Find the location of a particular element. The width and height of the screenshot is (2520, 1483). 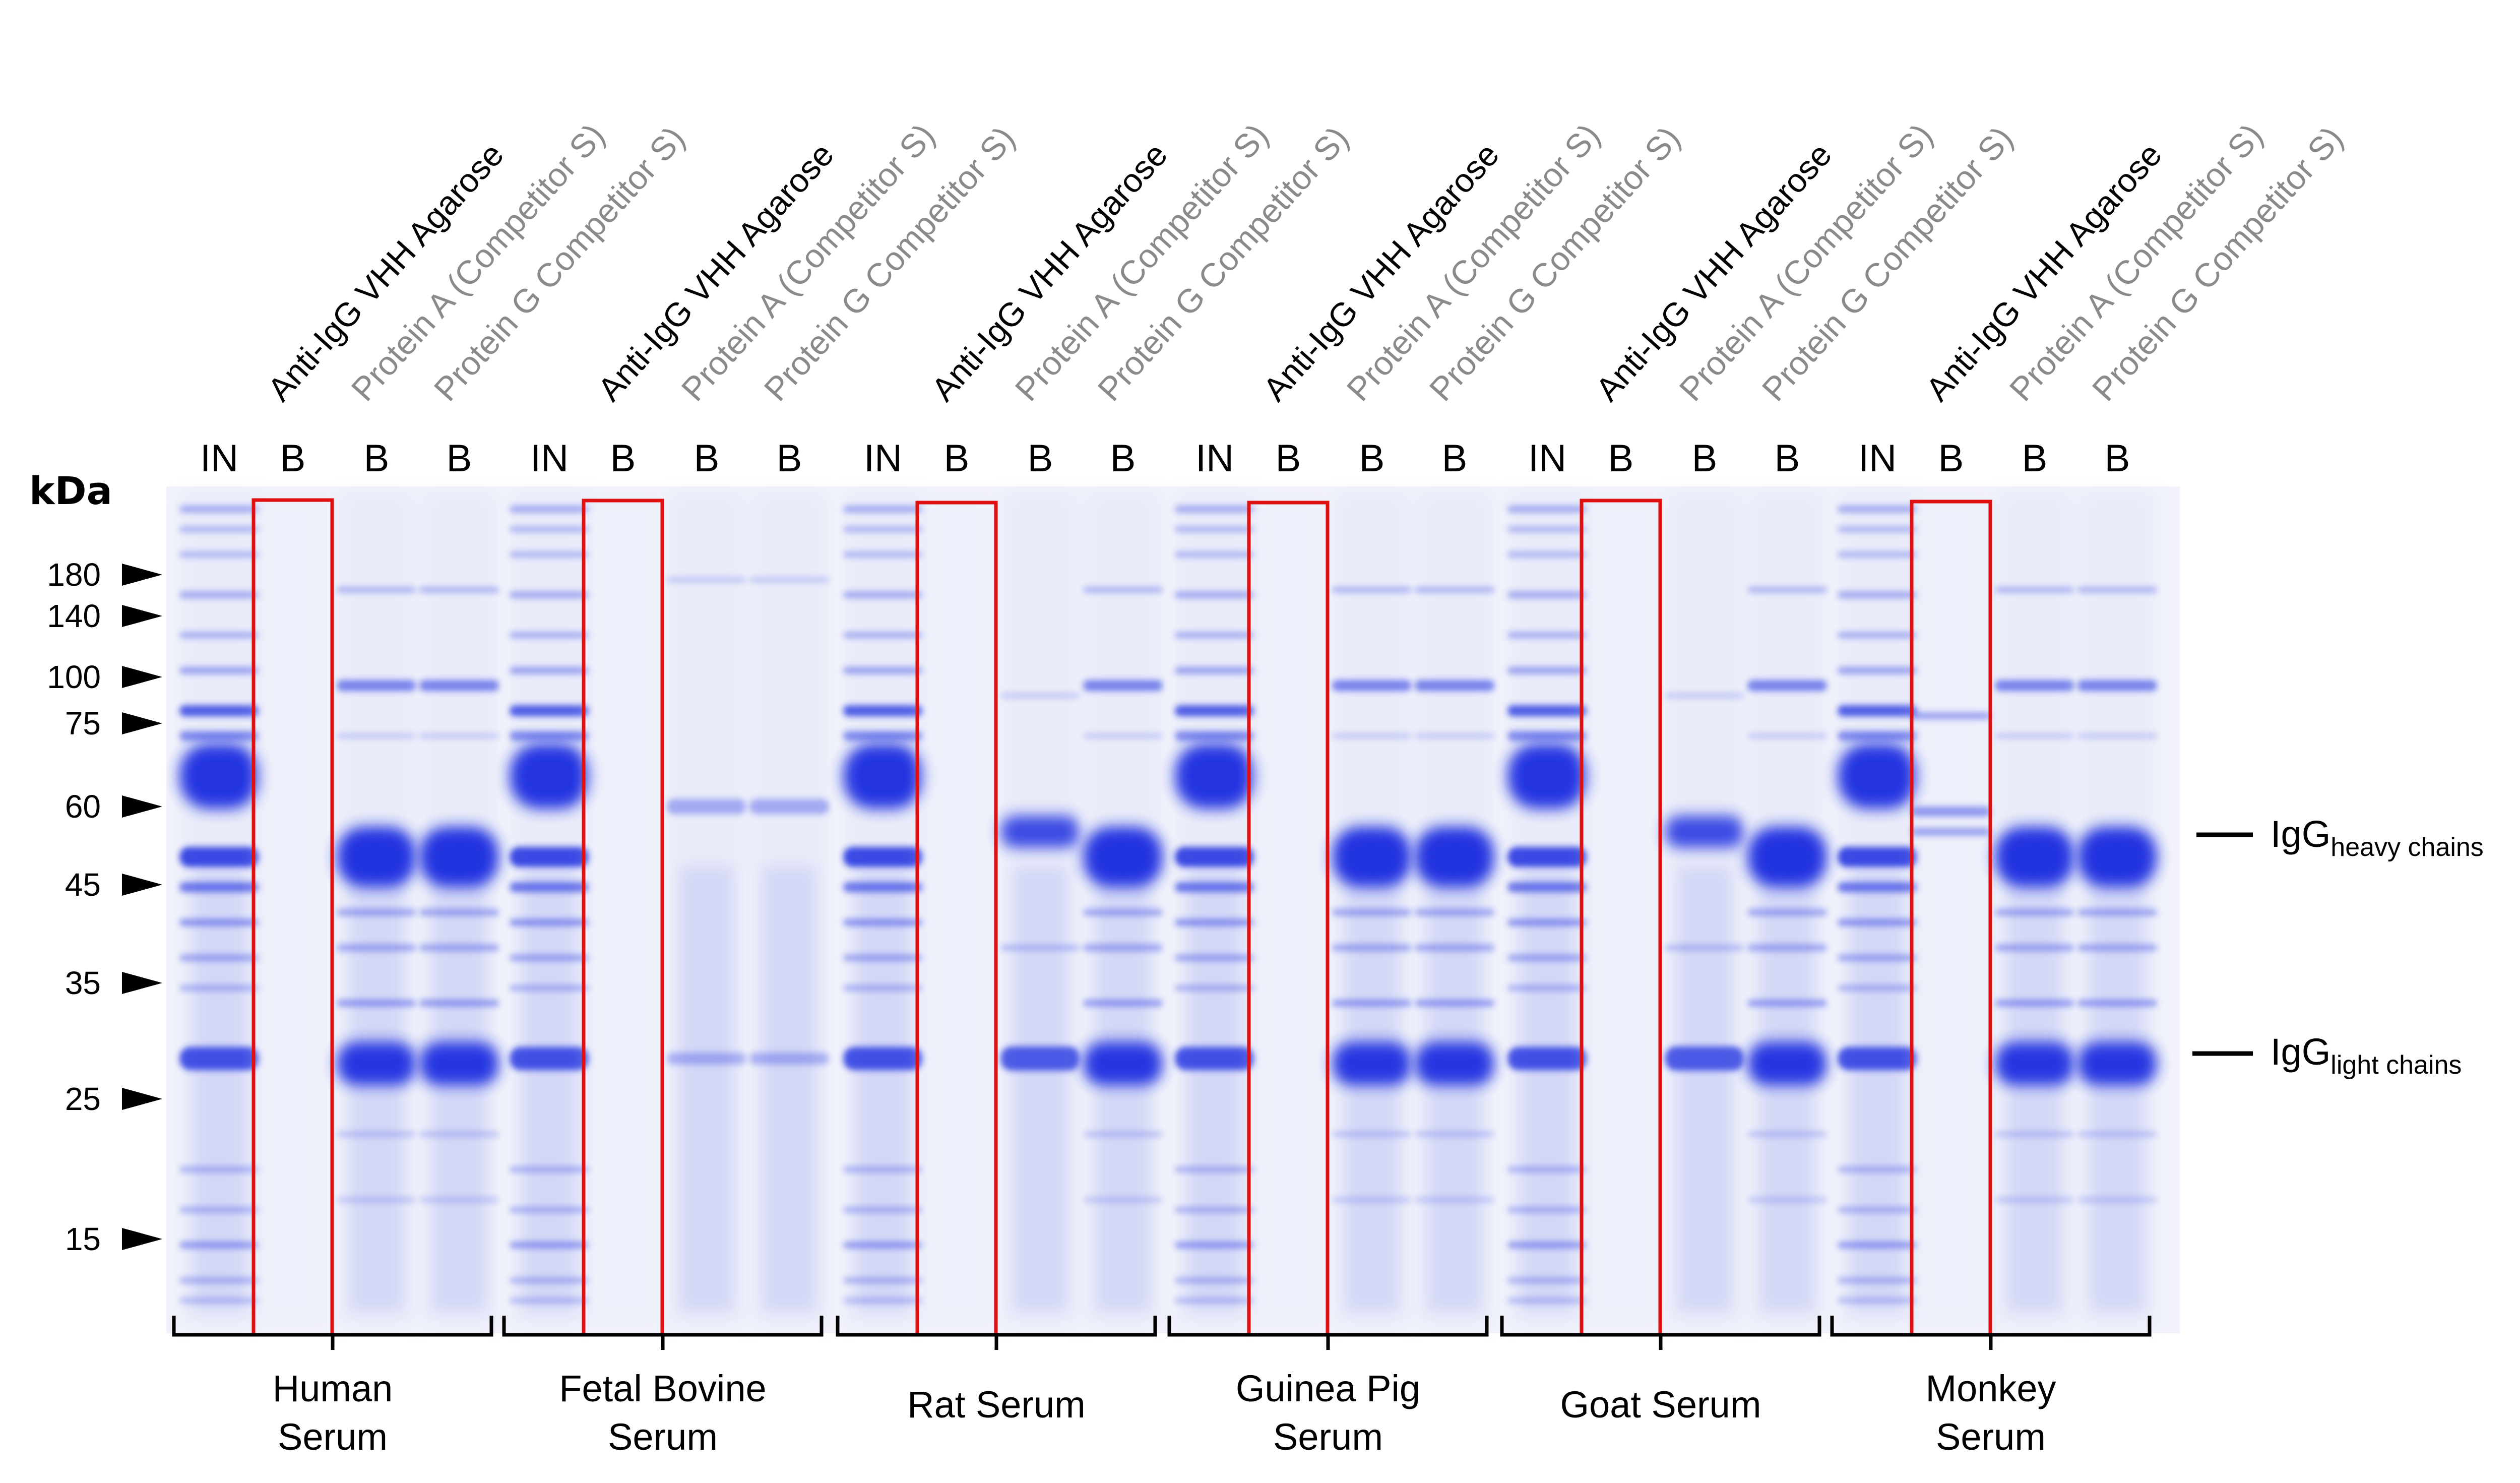

mw-marker: 60 is located at coordinates (113, 806).